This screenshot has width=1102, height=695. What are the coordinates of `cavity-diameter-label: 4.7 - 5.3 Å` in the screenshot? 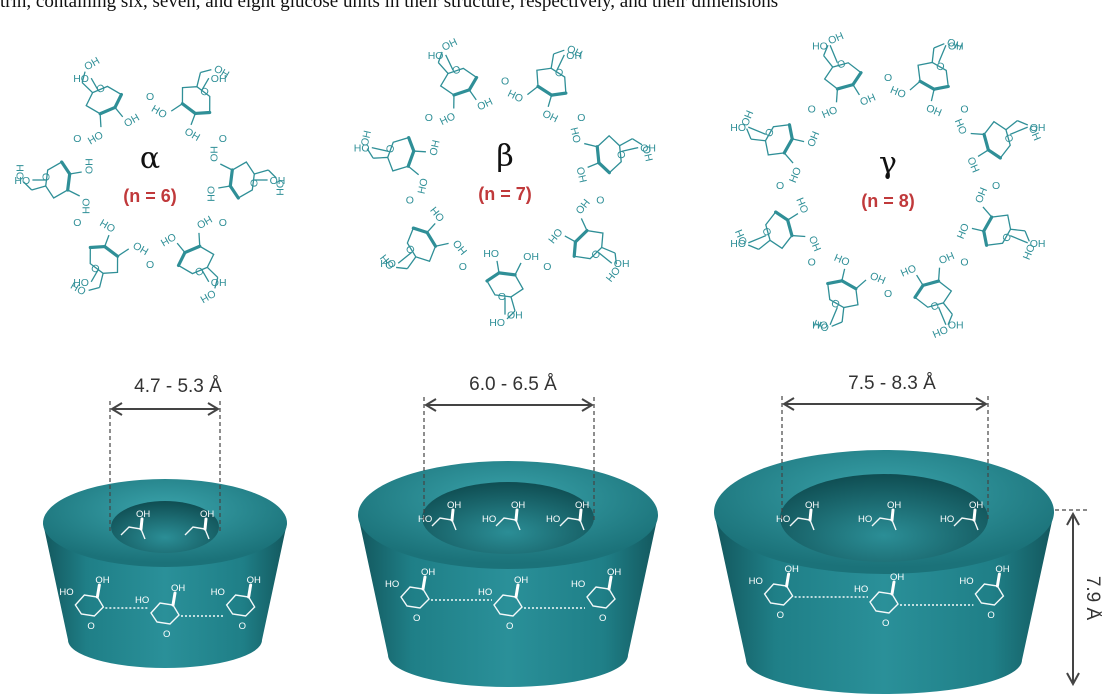 It's located at (178, 386).